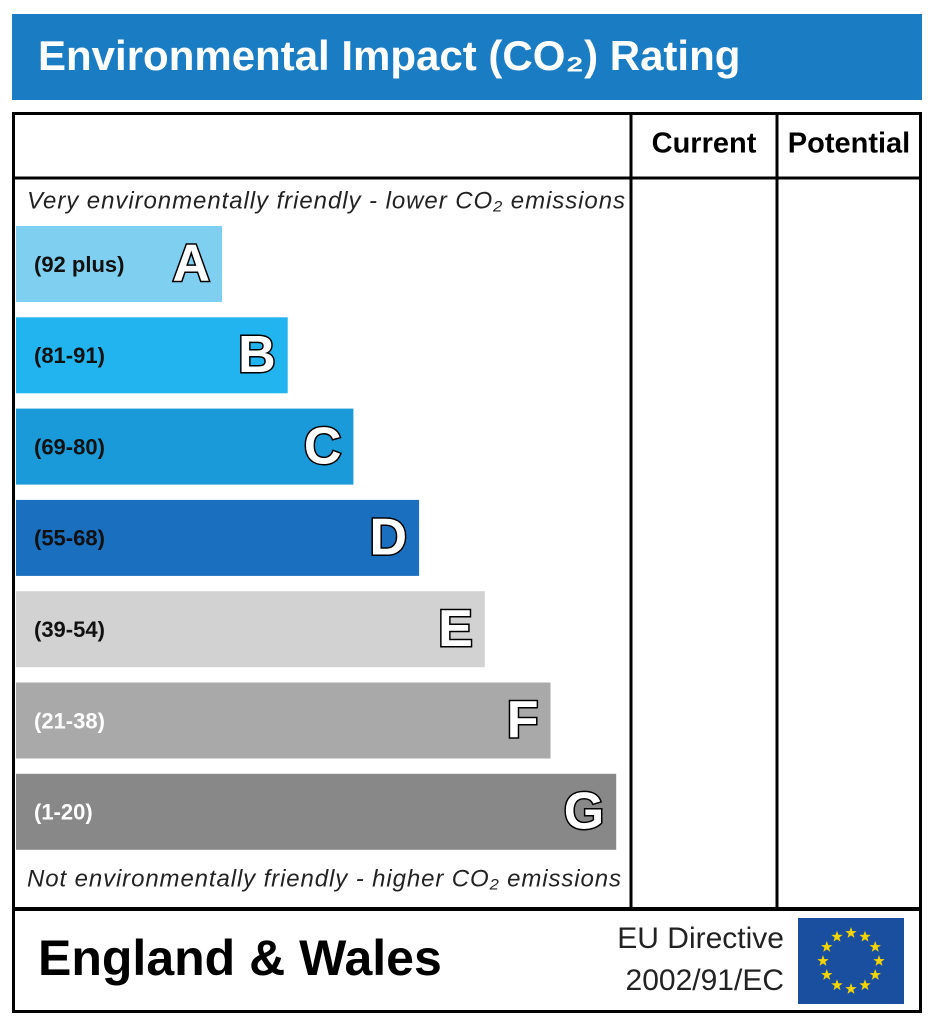  I want to click on band-letter: A, so click(191, 264).